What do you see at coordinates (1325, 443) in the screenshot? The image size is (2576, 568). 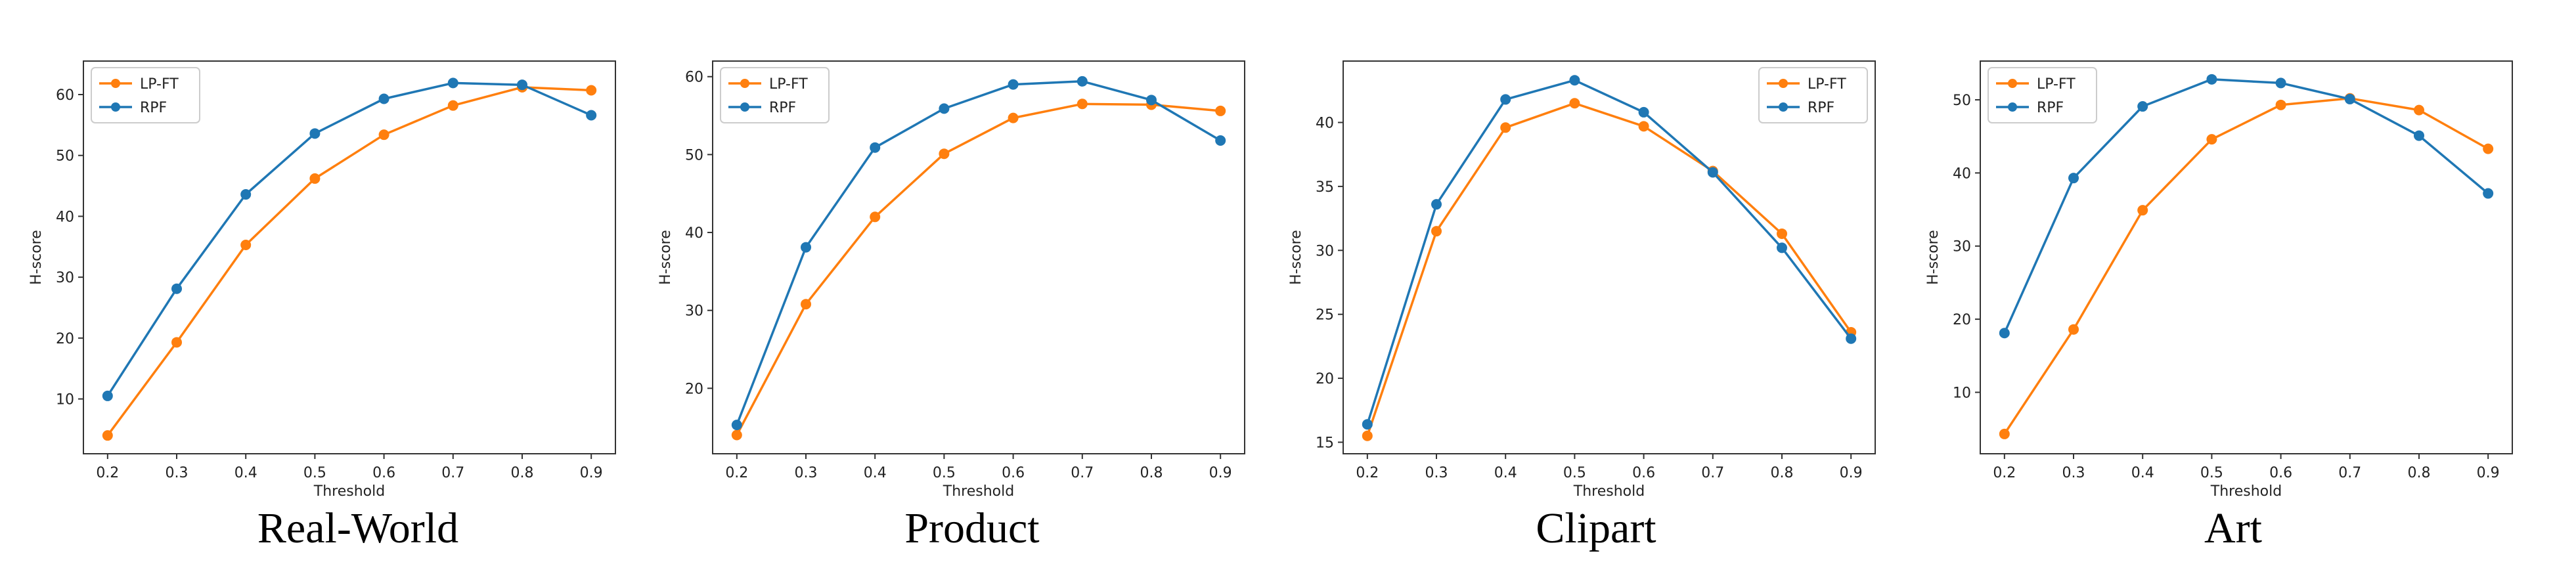 I see `y-tick-label: 15` at bounding box center [1325, 443].